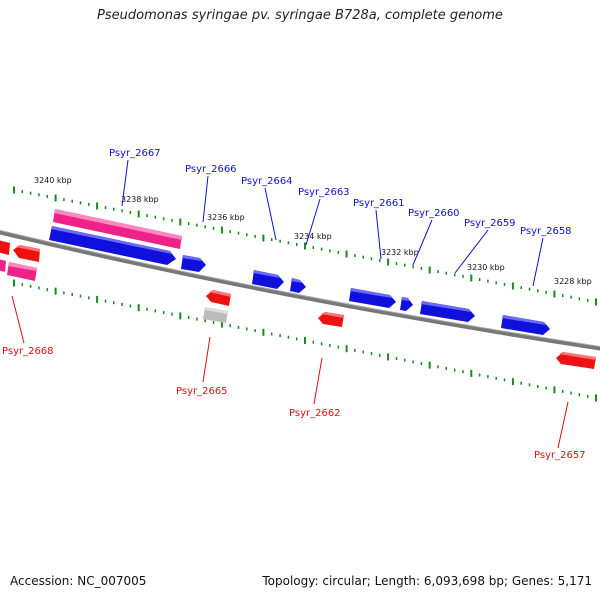 The width and height of the screenshot is (600, 600). Describe the element at coordinates (490, 223) in the screenshot. I see `label-psyr-2659: Psyr_2659` at that location.